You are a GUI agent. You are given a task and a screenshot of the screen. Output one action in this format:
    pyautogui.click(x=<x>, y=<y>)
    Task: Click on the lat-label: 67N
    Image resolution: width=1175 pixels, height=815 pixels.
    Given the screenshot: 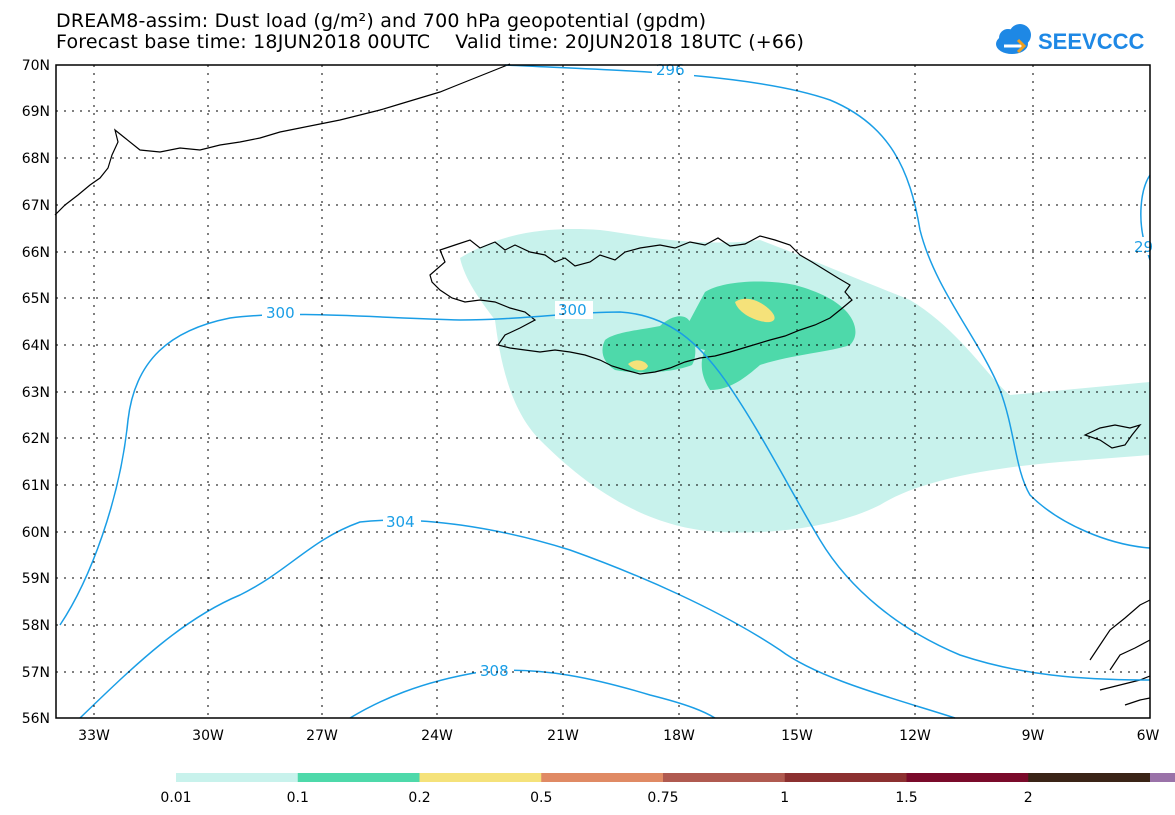 What is the action you would take?
    pyautogui.click(x=36, y=206)
    